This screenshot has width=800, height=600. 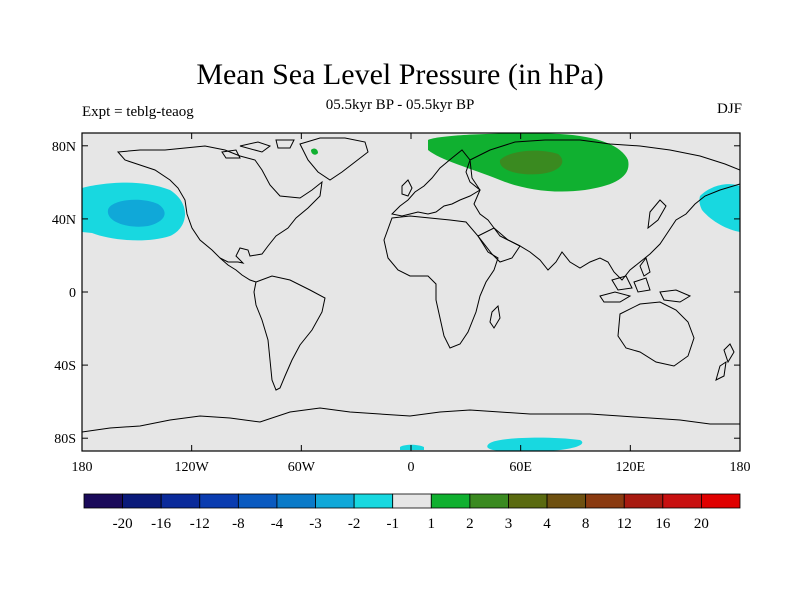 I want to click on strong-negative-anomaly-north-pacific, so click(x=136, y=213).